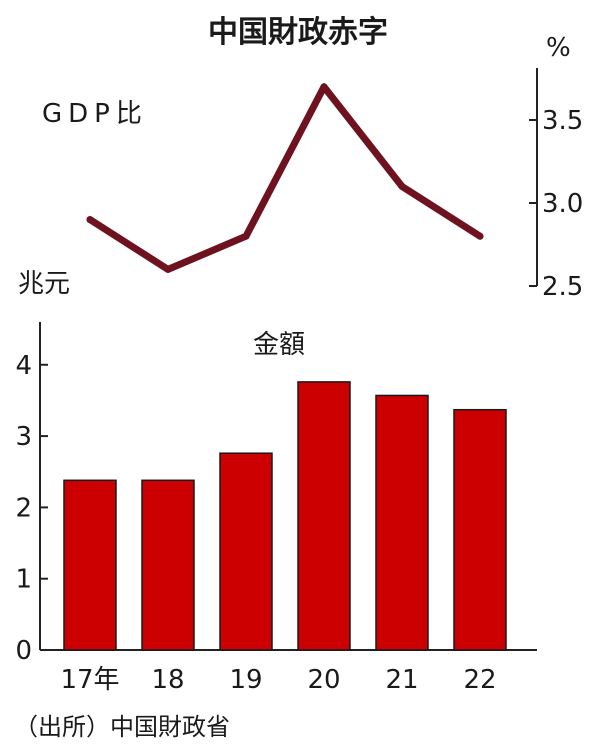 The height and width of the screenshot is (756, 596). What do you see at coordinates (23, 651) in the screenshot?
I see `bar-y-tick-label-0: 0` at bounding box center [23, 651].